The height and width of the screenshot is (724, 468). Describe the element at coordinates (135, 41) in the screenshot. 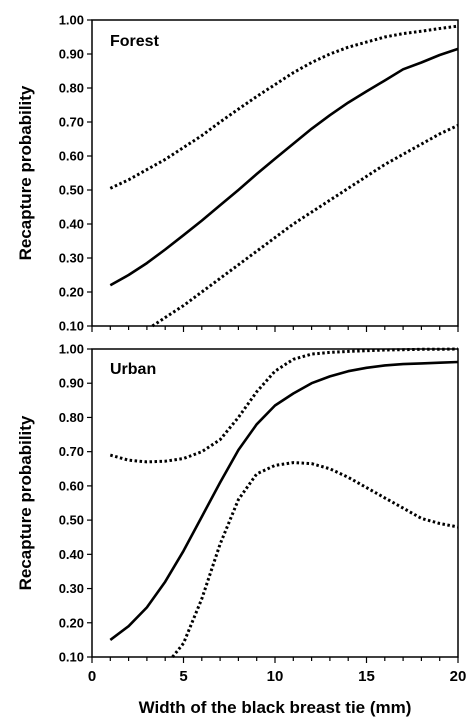

I see `forest-panel-label: Forest` at that location.